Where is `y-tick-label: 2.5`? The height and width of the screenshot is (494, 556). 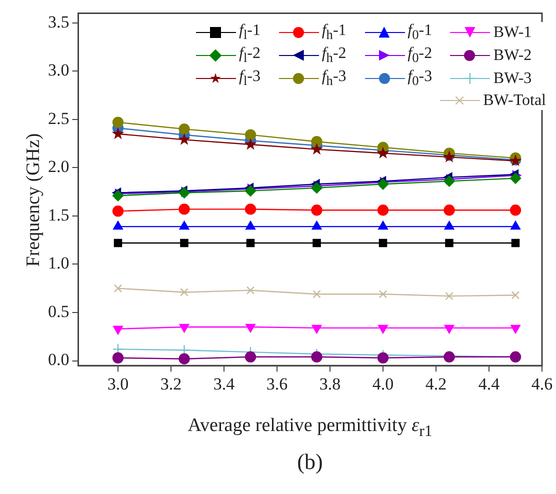
y-tick-label: 2.5 is located at coordinates (59, 118).